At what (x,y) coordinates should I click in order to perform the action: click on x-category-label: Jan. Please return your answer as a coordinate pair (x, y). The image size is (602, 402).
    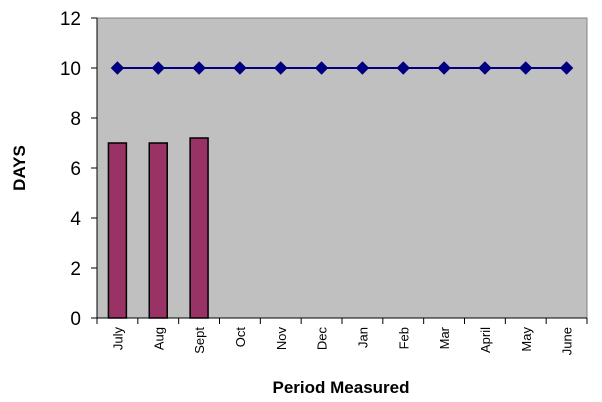
    Looking at the image, I should click on (362, 337).